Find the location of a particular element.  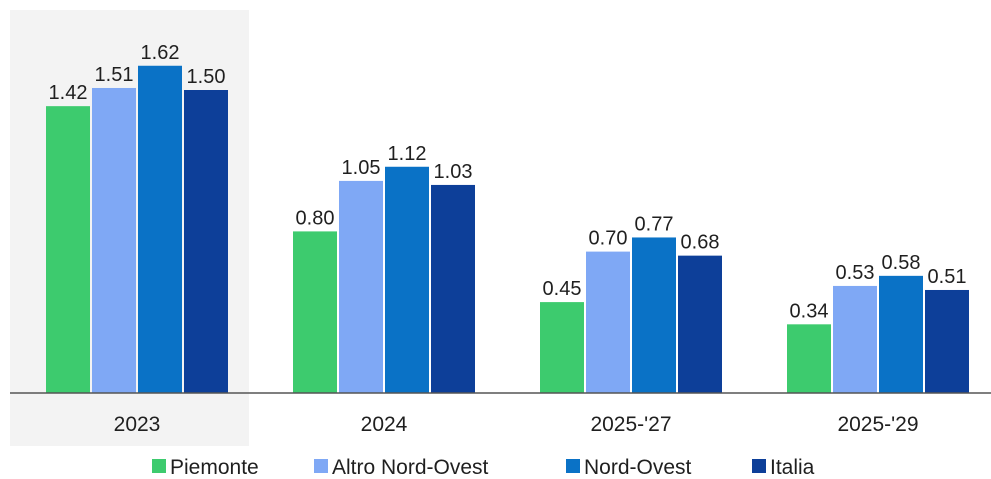

bar-nord-ovest-2023 is located at coordinates (160, 229).